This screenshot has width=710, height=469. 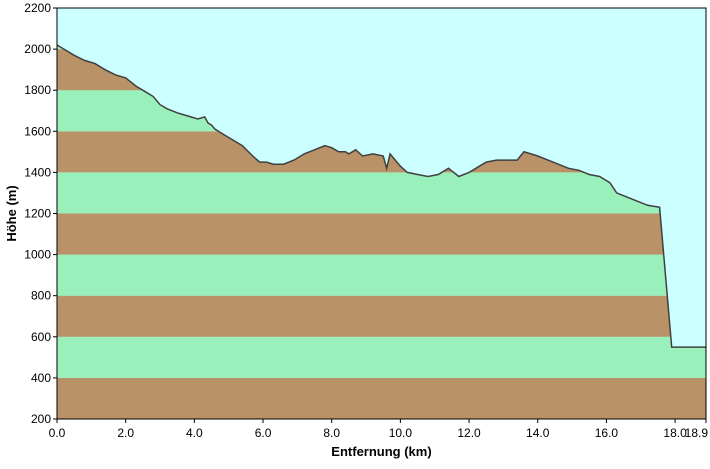 I want to click on y-tick-label: 2200, so click(x=37, y=8).